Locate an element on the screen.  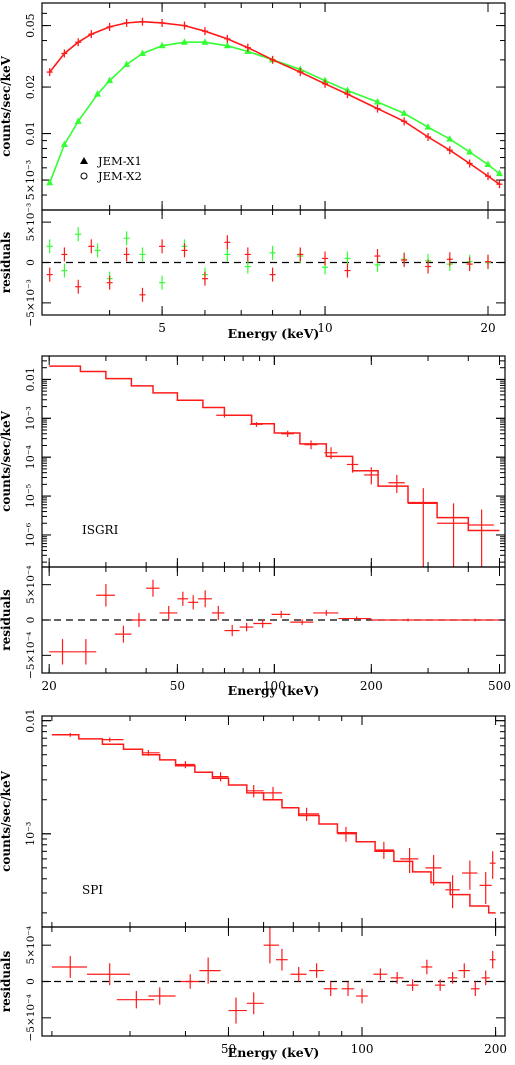
spi-label: SPI is located at coordinates (92, 890).